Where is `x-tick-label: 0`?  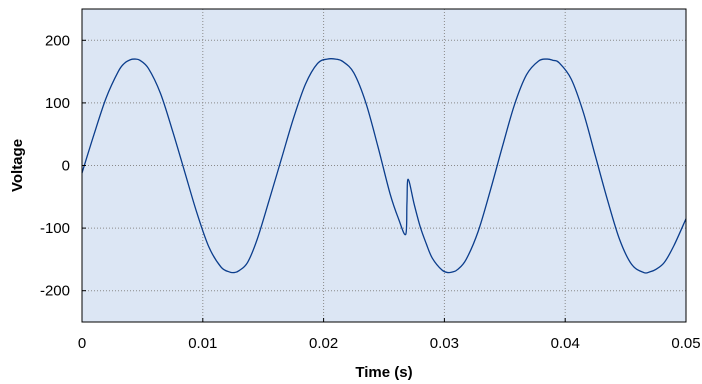 x-tick-label: 0 is located at coordinates (82, 343).